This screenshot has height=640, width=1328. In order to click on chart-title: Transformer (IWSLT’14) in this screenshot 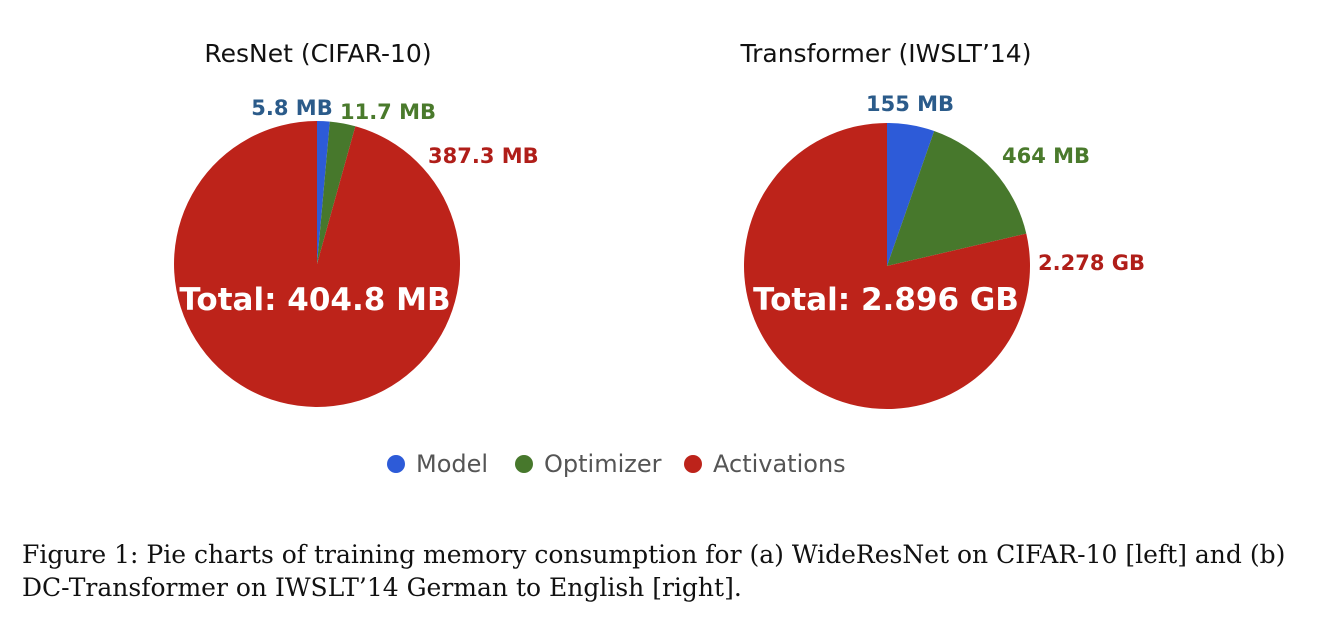, I will do `click(886, 53)`.